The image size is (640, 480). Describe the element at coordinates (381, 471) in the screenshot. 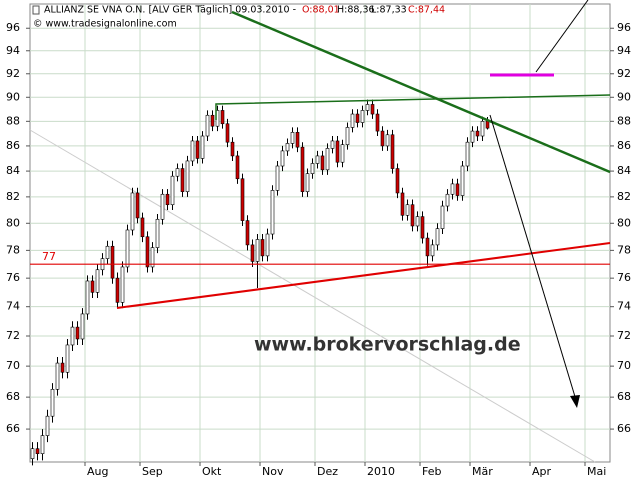

I see `x-tick-label: 2010` at that location.